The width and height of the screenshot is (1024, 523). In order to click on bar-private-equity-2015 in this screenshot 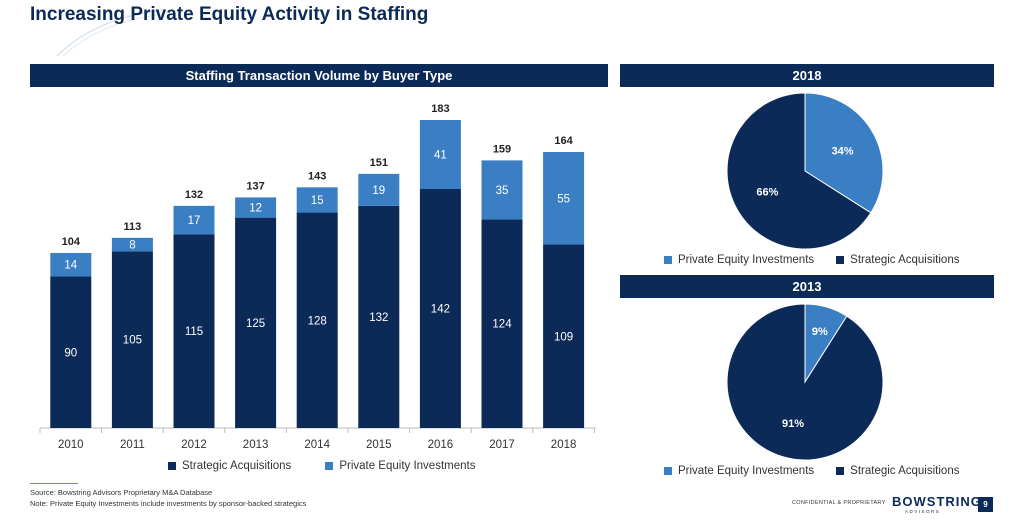, I will do `click(379, 189)`.